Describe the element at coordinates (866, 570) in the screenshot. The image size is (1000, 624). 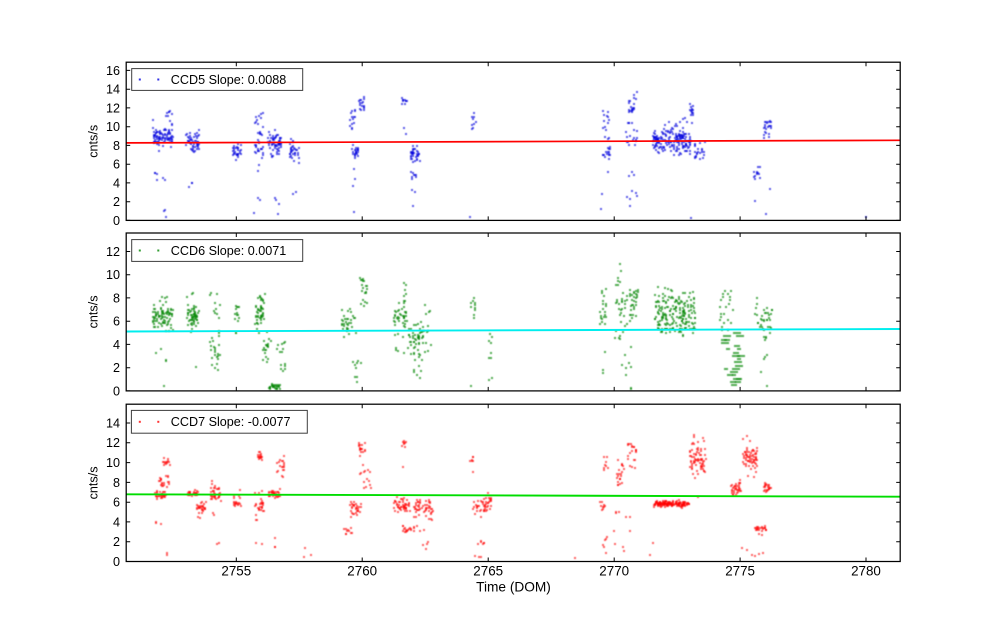
I see `svg-text: 2780` at that location.